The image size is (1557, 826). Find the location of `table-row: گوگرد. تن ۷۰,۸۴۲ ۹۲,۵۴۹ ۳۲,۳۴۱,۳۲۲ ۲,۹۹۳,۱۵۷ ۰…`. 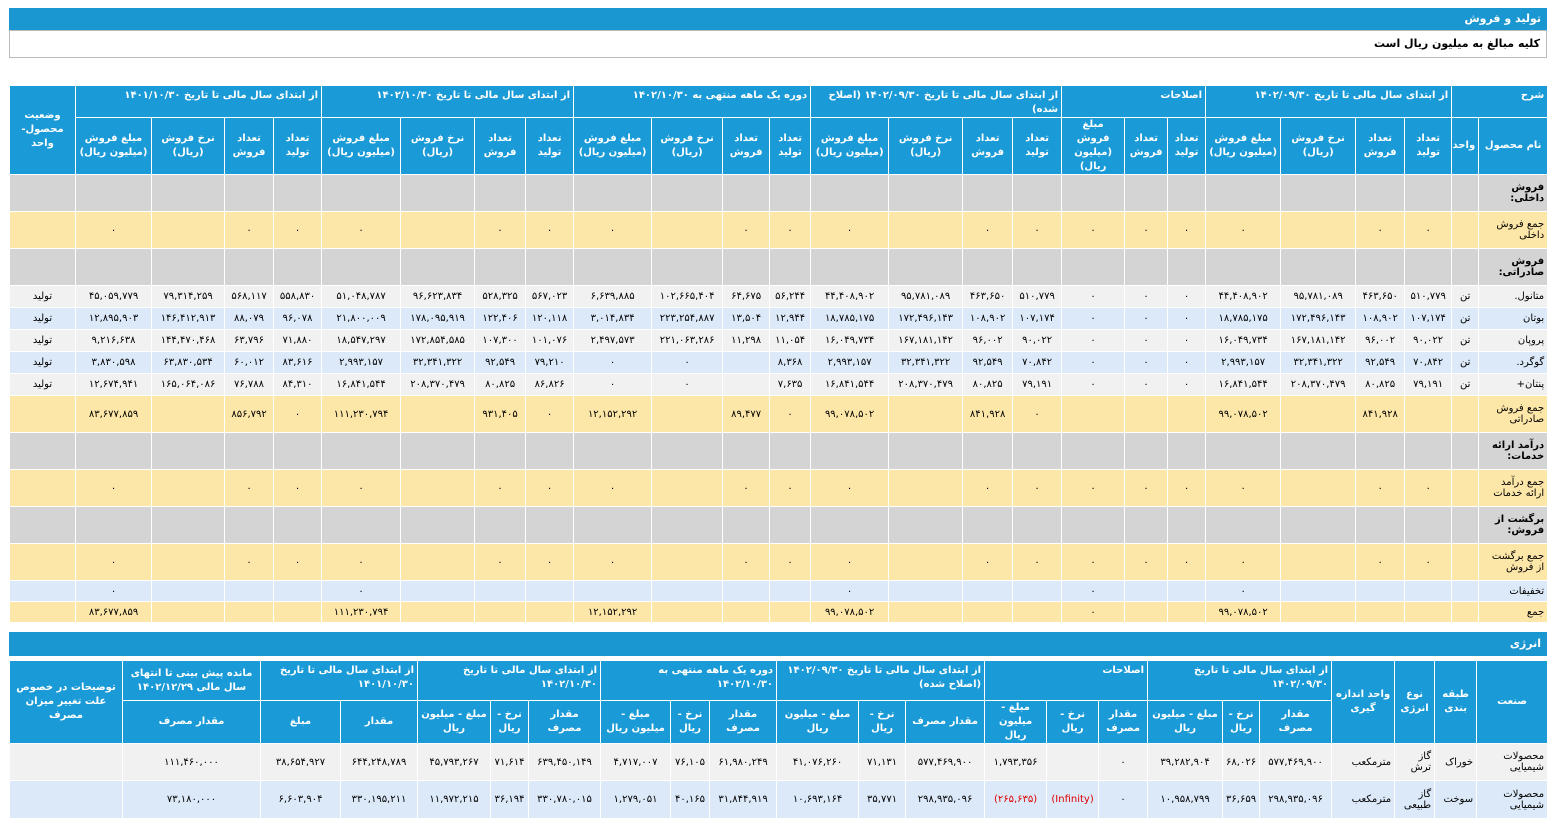

table-row: گوگرد. تن ۷۰,۸۴۲ ۹۲,۵۴۹ ۳۲,۳۴۱,۳۲۲ ۲,۹۹۳,۱۵۷ ۰… is located at coordinates (779, 362).